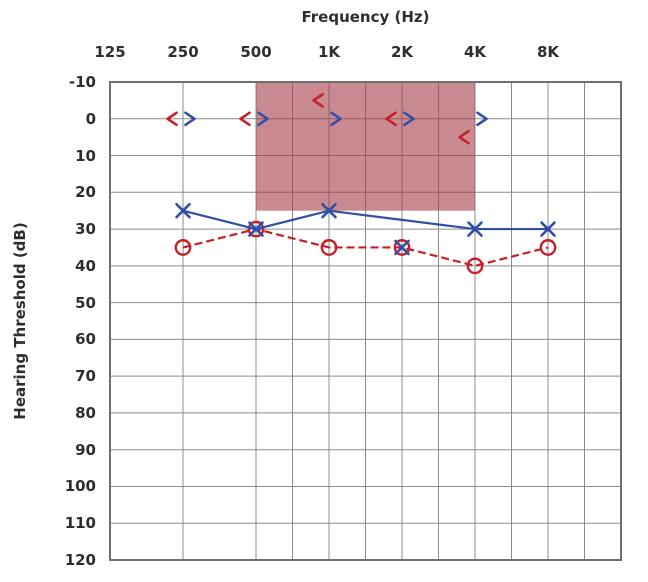  Describe the element at coordinates (85, 155) in the screenshot. I see `y-tick-label-10: 10` at that location.